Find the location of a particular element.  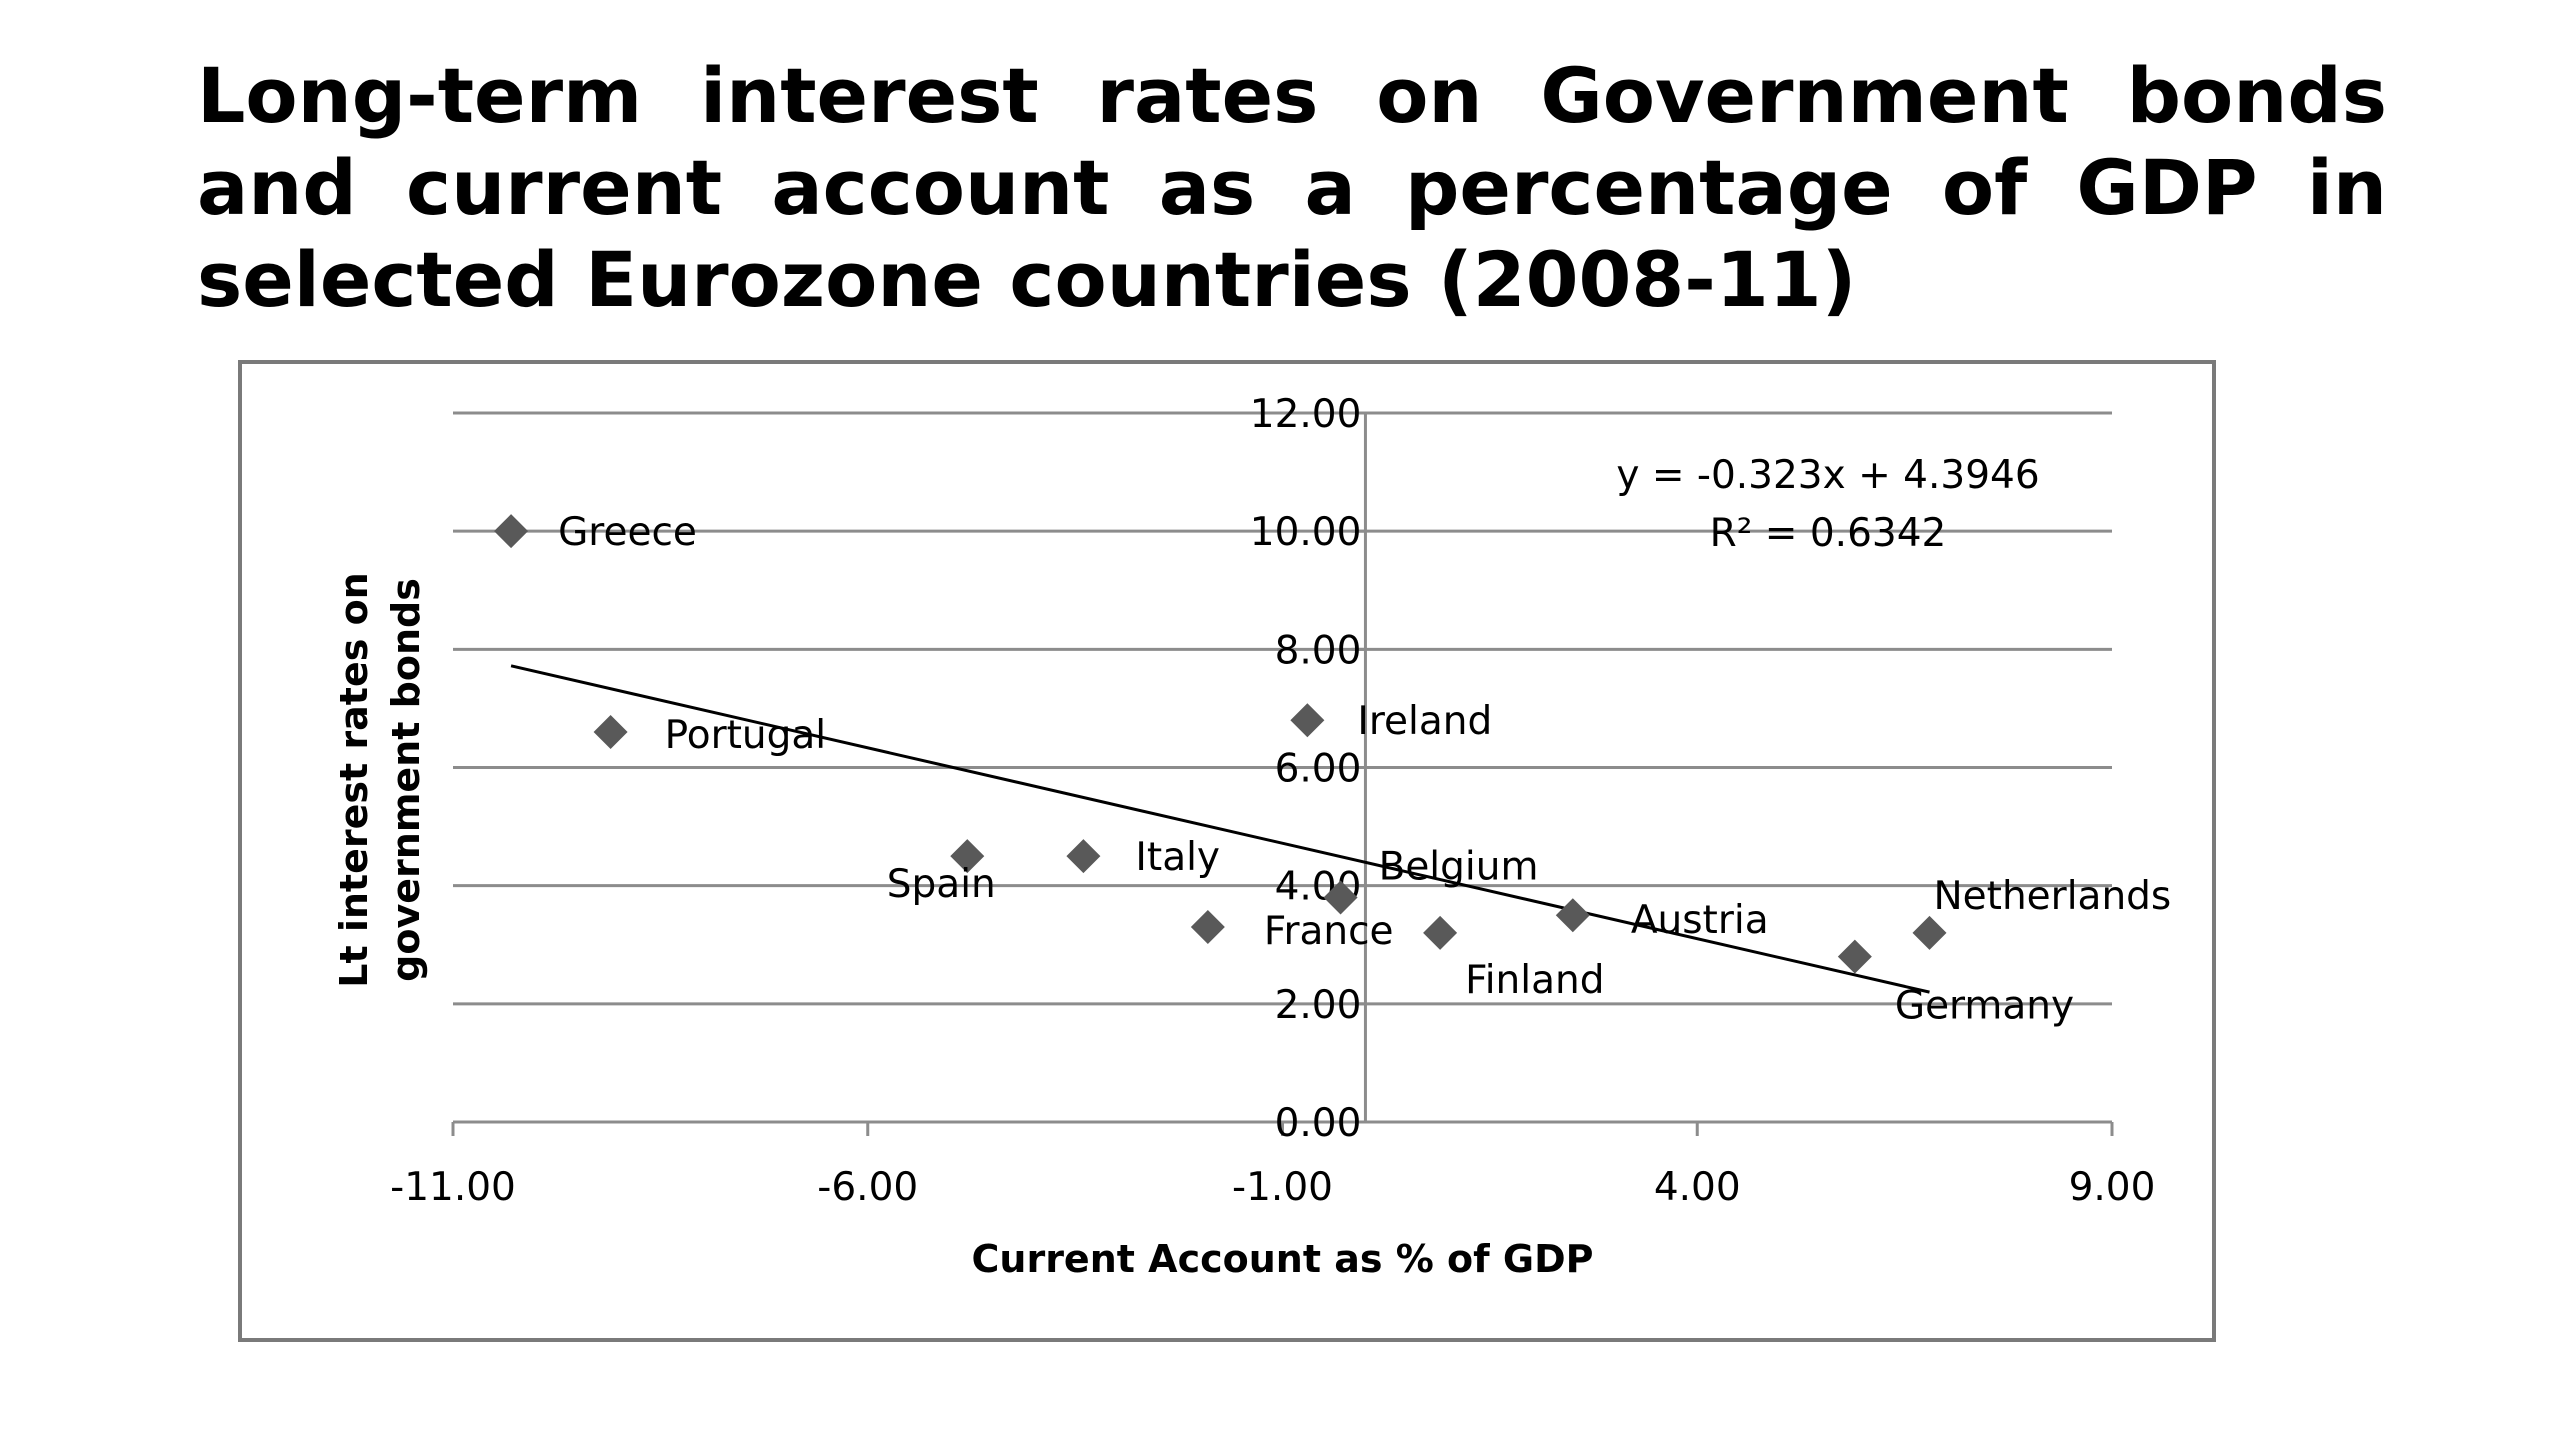

data-point-ireland is located at coordinates (1307, 720).